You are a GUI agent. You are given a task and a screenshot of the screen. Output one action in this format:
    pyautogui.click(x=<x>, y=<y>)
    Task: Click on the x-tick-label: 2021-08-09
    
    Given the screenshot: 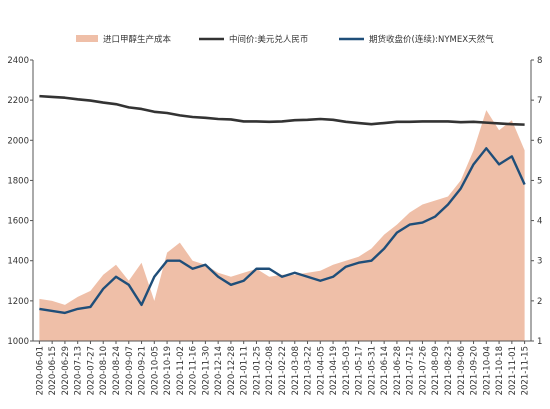 What is the action you would take?
    pyautogui.click(x=436, y=370)
    